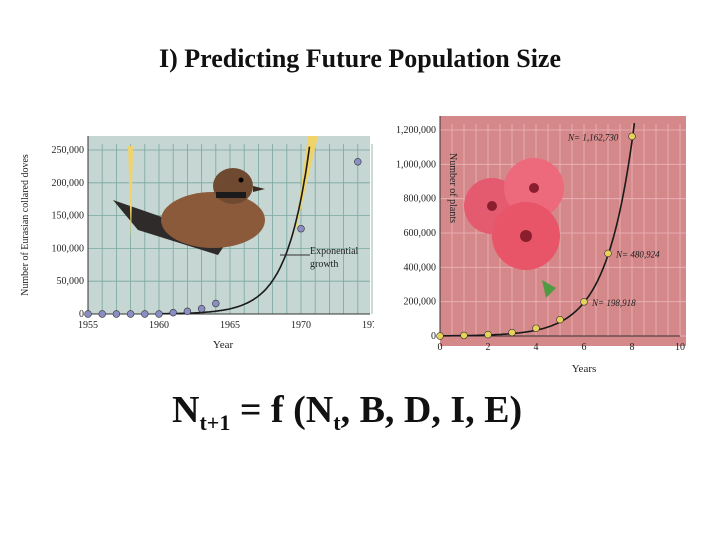 The image size is (720, 540). What do you see at coordinates (223, 345) in the screenshot?
I see `dove-x-axis-label: Year` at bounding box center [223, 345].